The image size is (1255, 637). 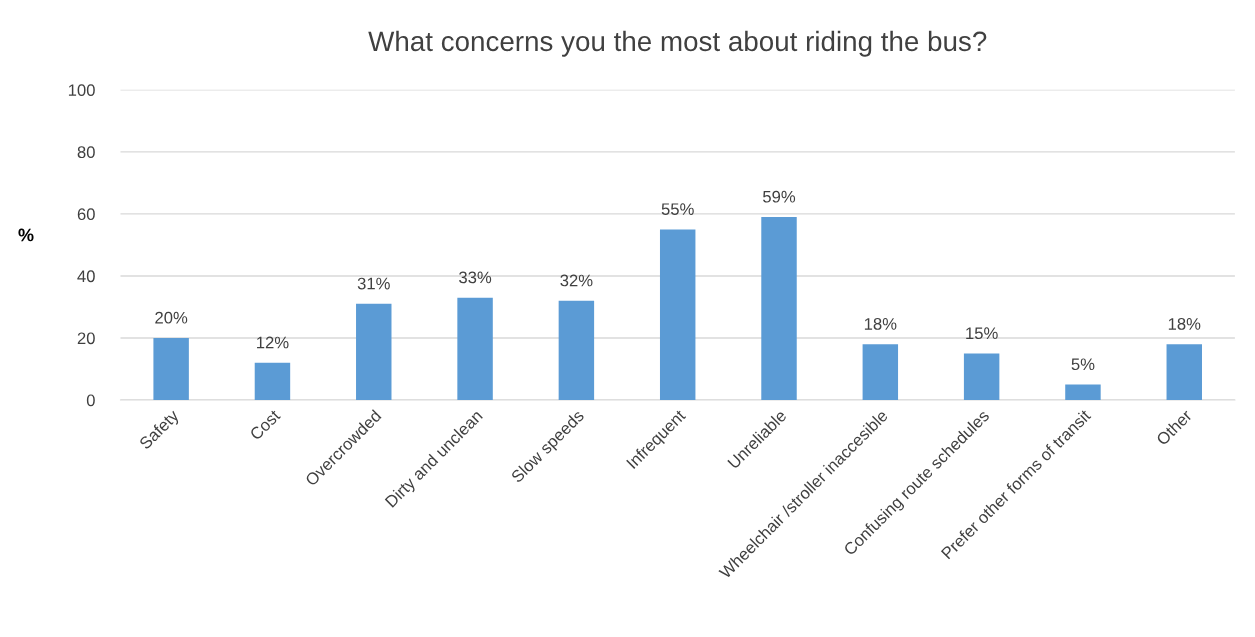 I want to click on data-label: 12%, so click(x=273, y=342).